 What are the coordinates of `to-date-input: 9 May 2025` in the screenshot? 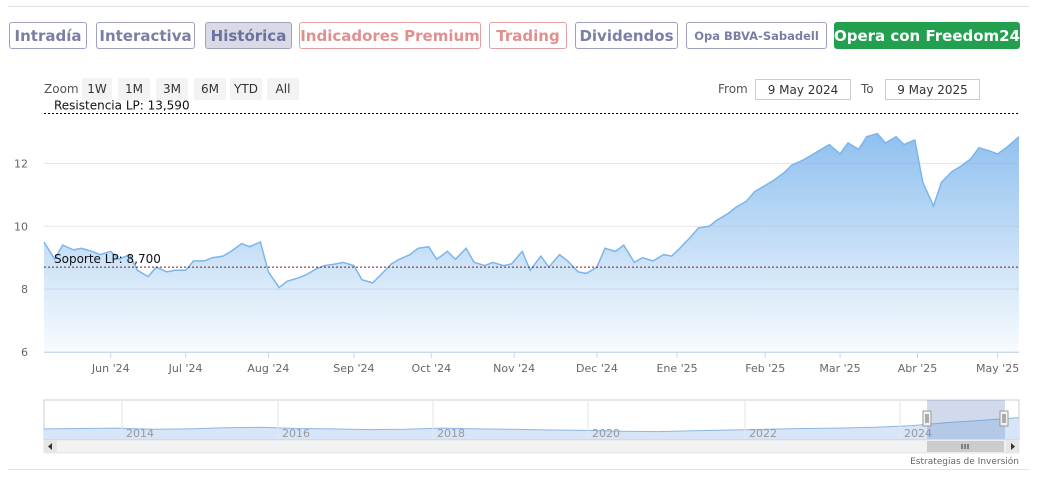 It's located at (932, 89).